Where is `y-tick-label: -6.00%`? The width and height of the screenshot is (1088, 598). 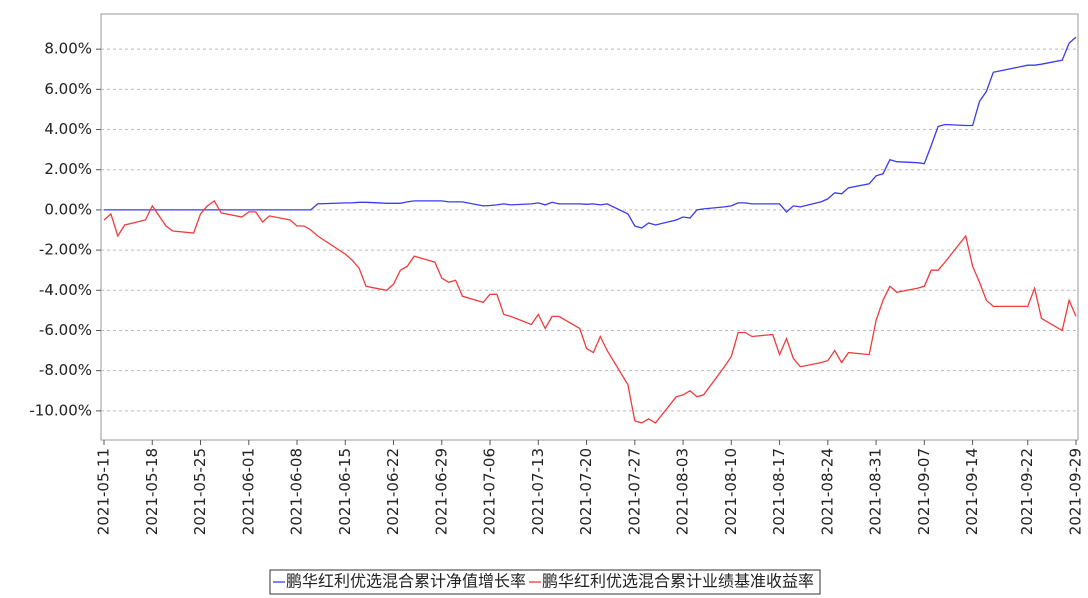 y-tick-label: -6.00% is located at coordinates (65, 330).